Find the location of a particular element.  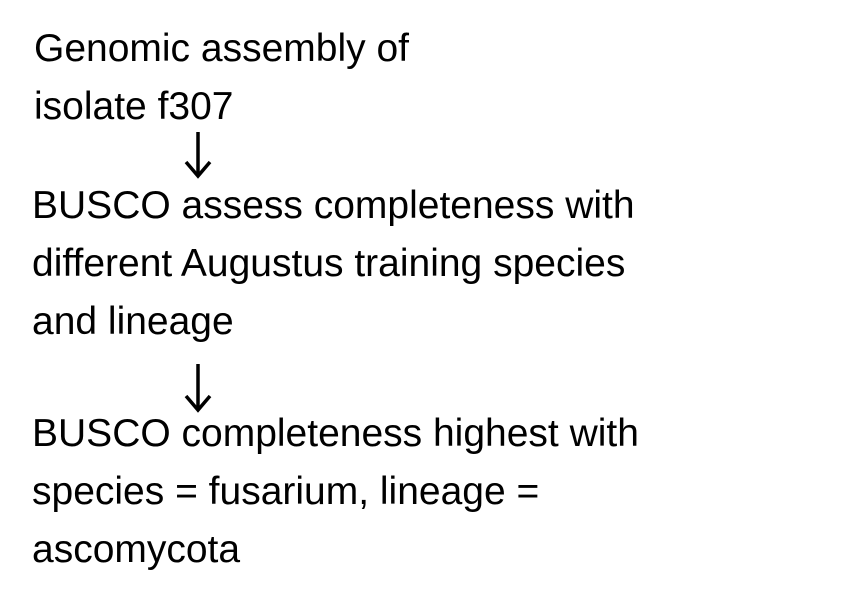

step-text-line: Genomic assembly of is located at coordinates (221, 48).